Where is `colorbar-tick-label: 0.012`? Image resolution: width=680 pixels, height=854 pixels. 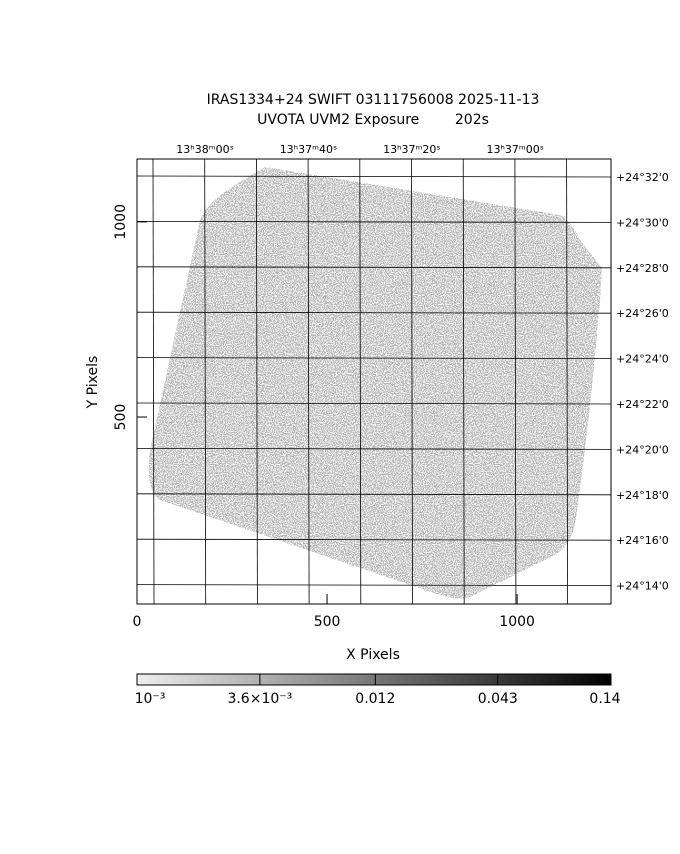 colorbar-tick-label: 0.012 is located at coordinates (375, 699).